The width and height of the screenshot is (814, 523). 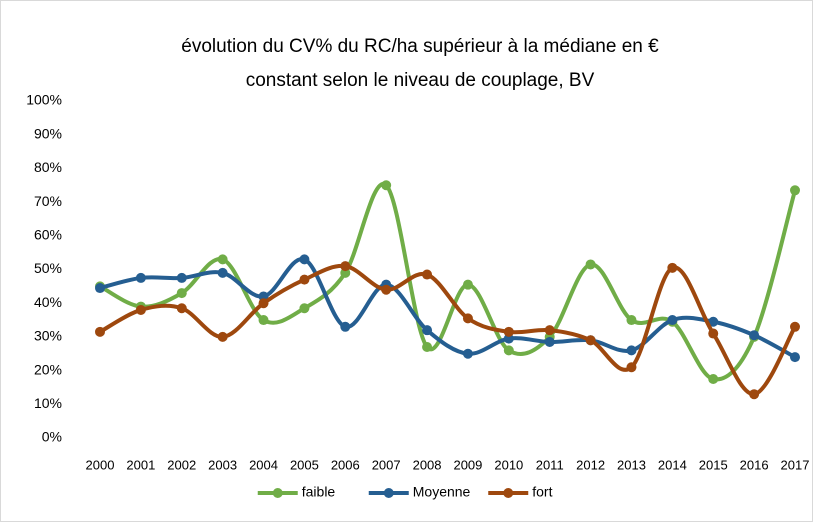 I want to click on x-tick-label: 2014, so click(x=672, y=464).